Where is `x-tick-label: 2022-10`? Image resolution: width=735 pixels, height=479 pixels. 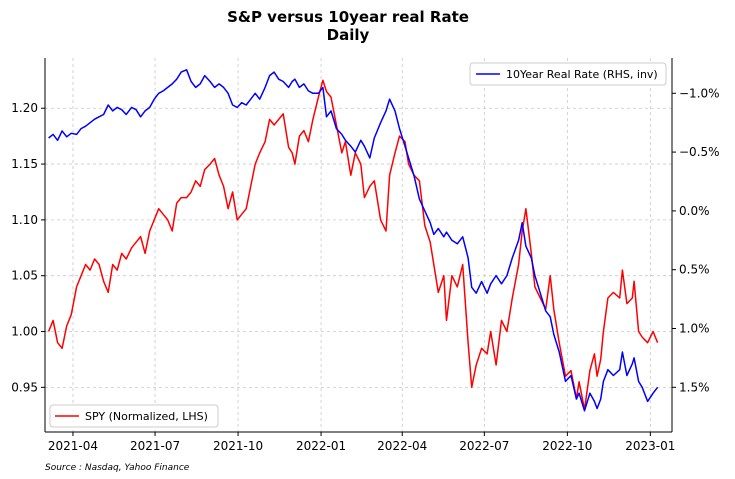
x-tick-label: 2022-10 is located at coordinates (567, 446).